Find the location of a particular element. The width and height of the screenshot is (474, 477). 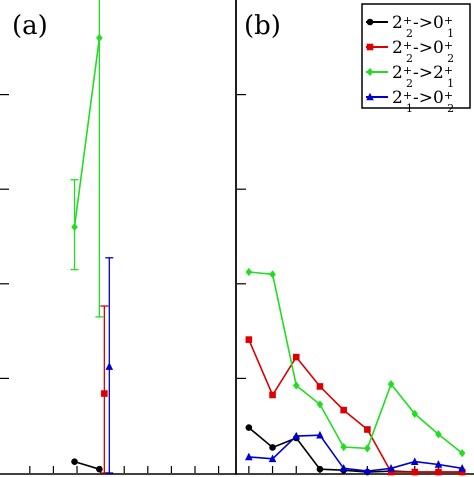

panel-a-series is located at coordinates (92, 237).